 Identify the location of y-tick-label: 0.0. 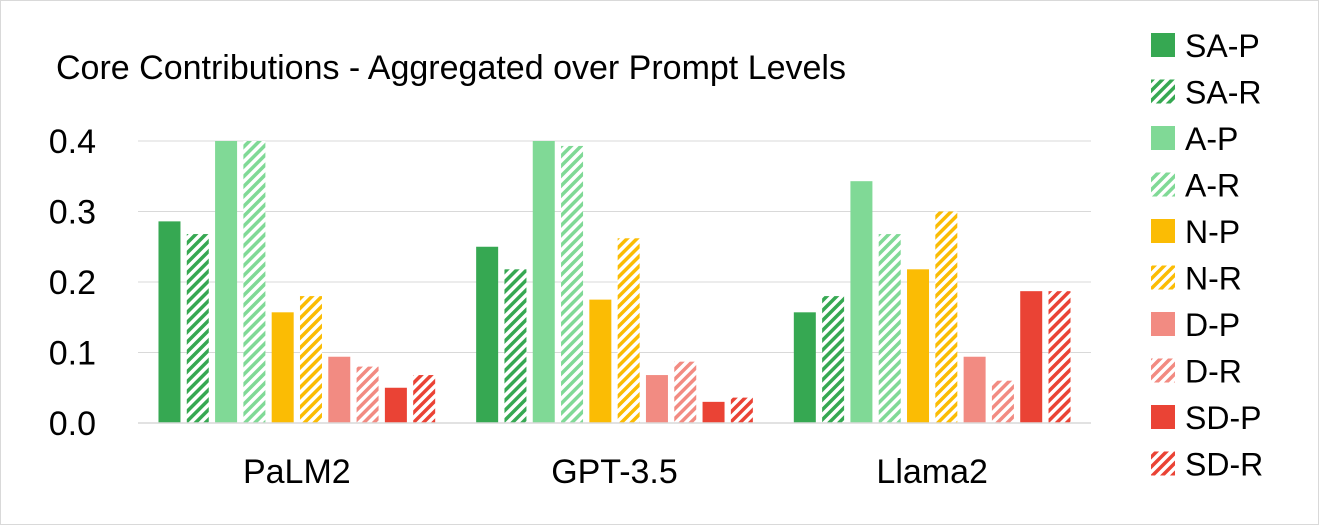
(72, 424).